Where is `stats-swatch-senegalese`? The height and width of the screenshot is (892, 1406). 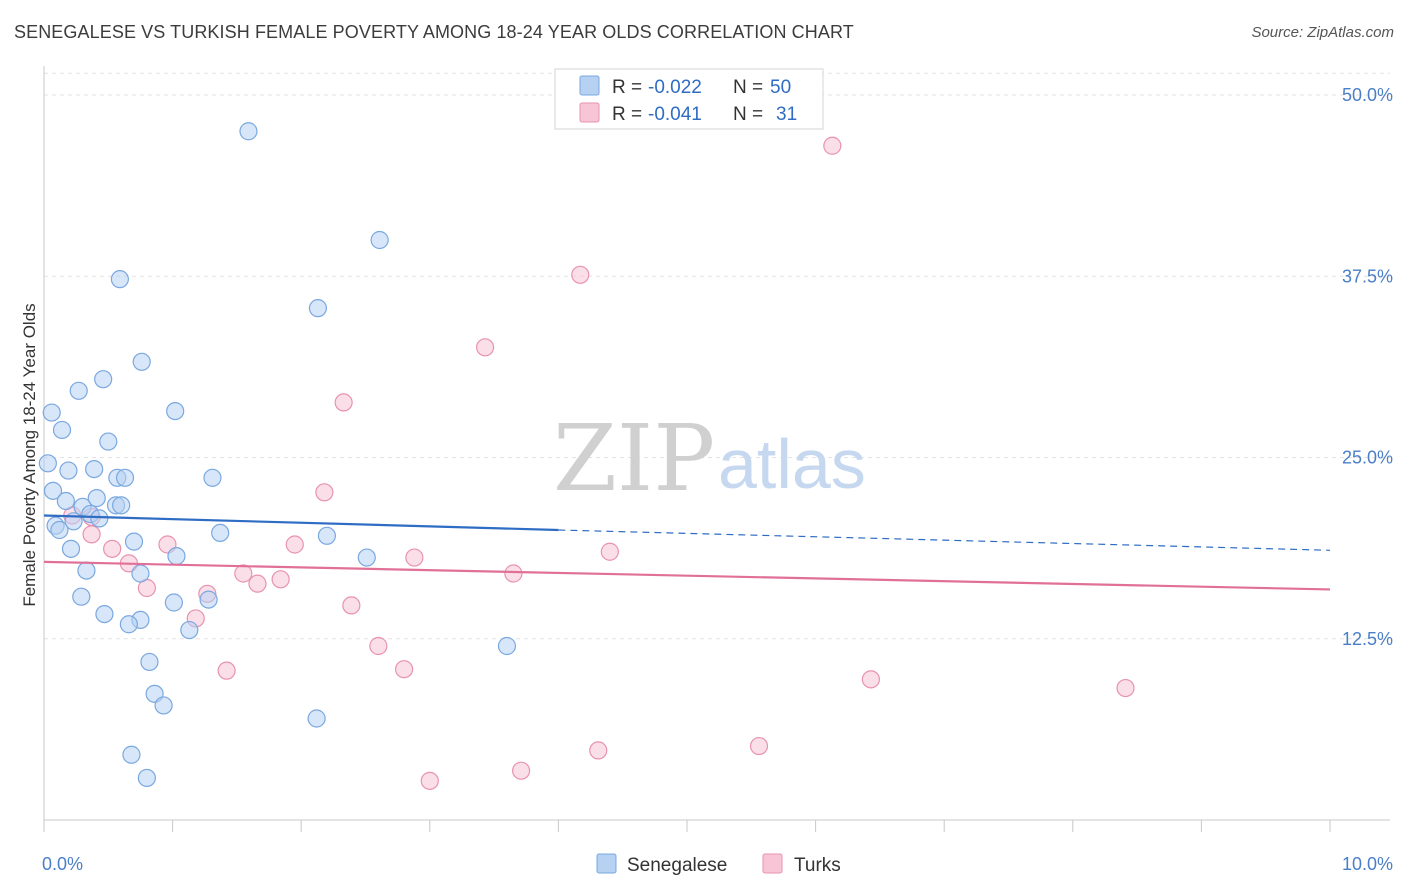 stats-swatch-senegalese is located at coordinates (589, 85).